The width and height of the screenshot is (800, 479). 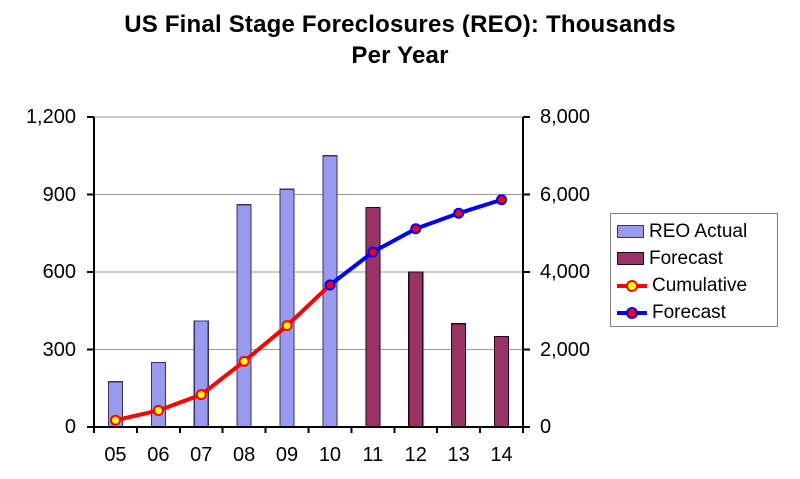 I want to click on x-axis-label-08: 08, so click(x=244, y=455).